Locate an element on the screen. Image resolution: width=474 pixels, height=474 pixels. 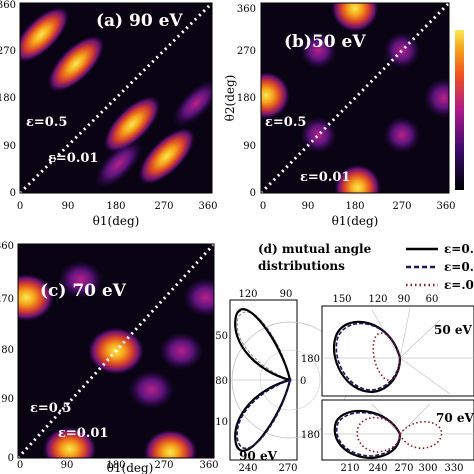
polar-70-grid-spoke is located at coordinates (415, 419).